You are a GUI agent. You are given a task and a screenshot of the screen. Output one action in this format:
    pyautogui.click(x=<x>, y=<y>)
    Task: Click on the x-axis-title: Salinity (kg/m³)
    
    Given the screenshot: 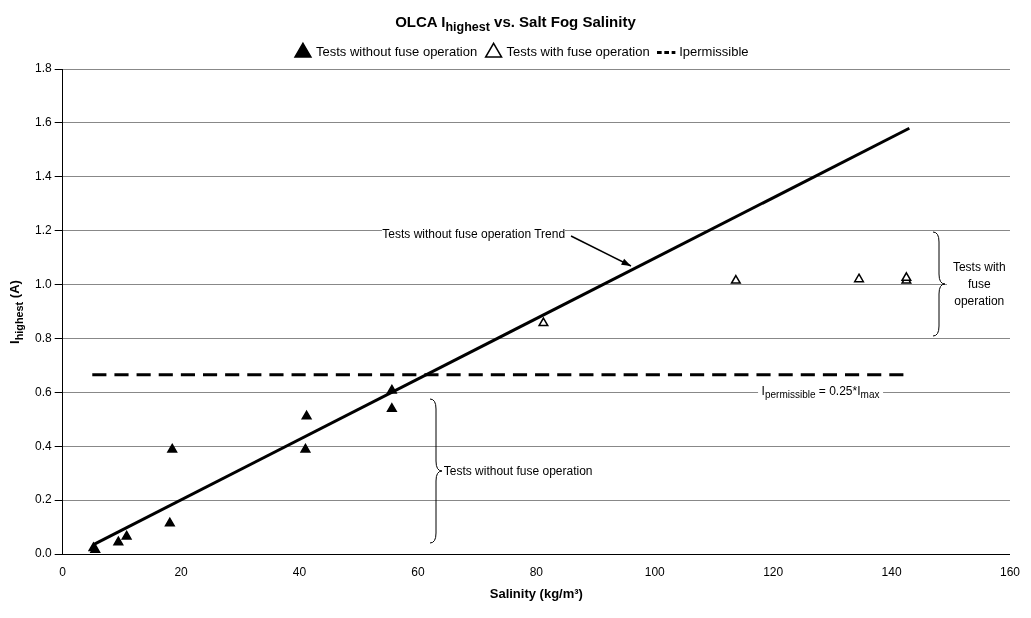 What is the action you would take?
    pyautogui.click(x=536, y=593)
    